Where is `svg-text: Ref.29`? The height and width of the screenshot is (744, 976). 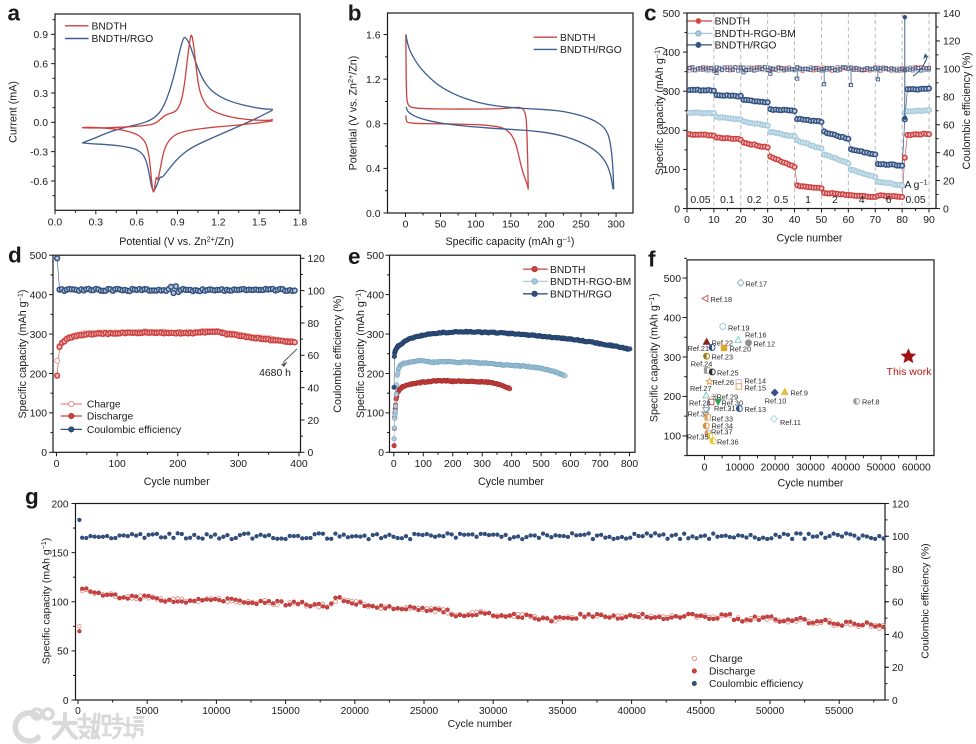 svg-text: Ref.29 is located at coordinates (728, 397).